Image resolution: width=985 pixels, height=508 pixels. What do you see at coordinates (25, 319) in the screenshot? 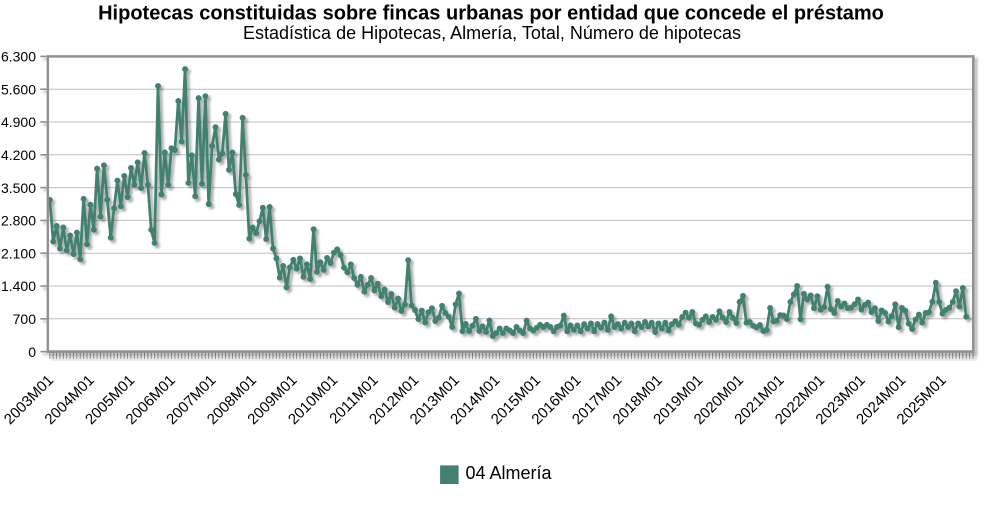
I see `svg-text: 700` at bounding box center [25, 319].